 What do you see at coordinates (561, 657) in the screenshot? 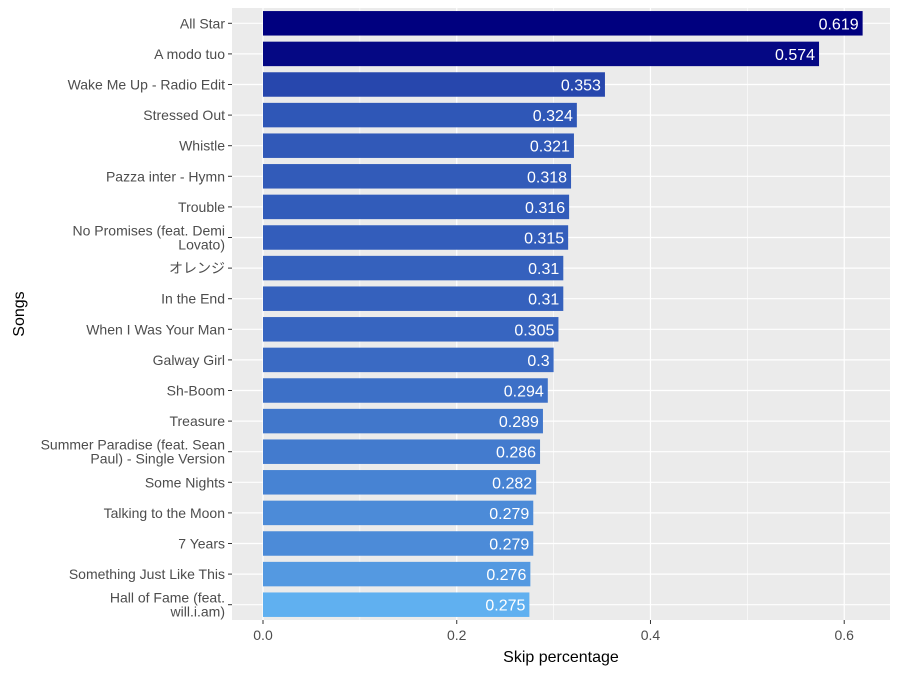
I see `x-axis-title: Skip percentage` at bounding box center [561, 657].